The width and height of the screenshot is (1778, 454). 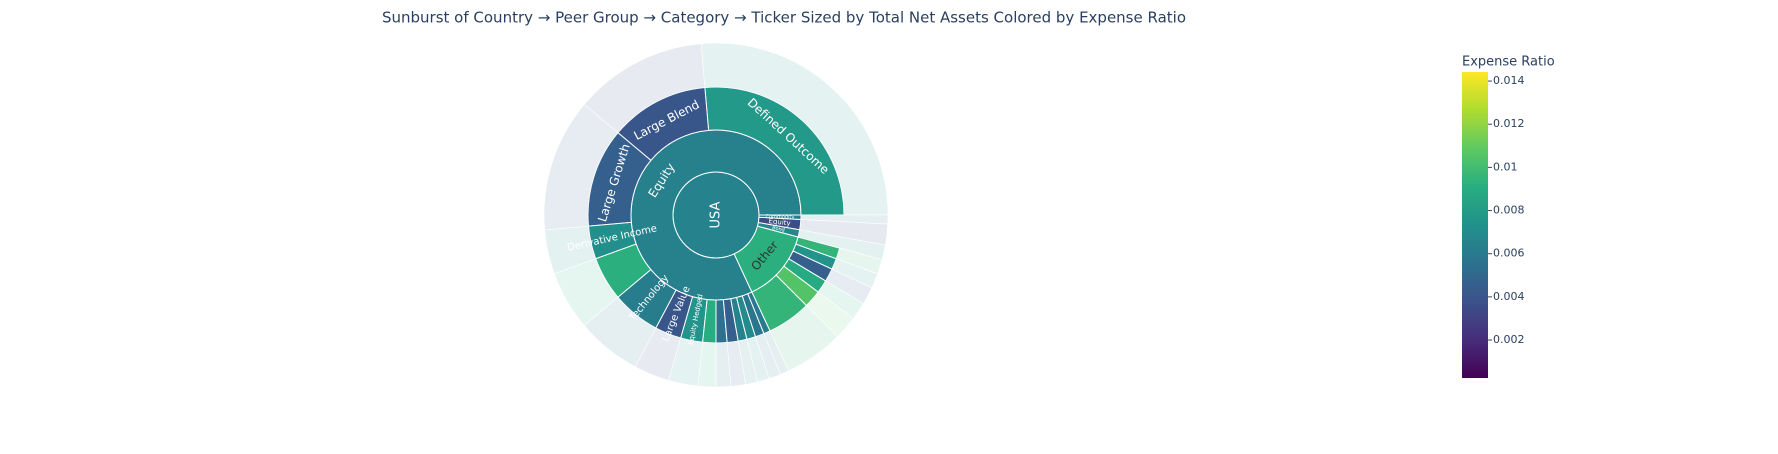 I want to click on colorbar-tick-label: 0.004, so click(x=1509, y=296).